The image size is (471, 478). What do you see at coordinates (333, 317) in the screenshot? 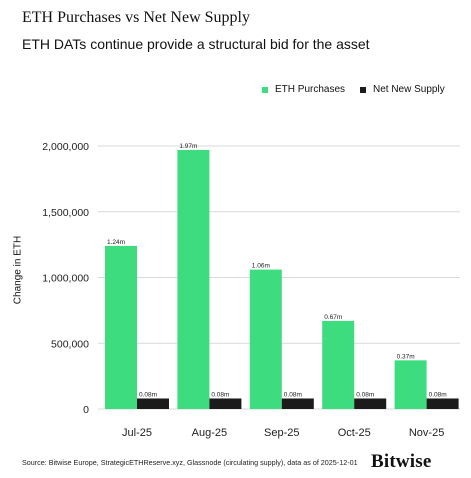
I see `data-label: 0.67m` at bounding box center [333, 317].